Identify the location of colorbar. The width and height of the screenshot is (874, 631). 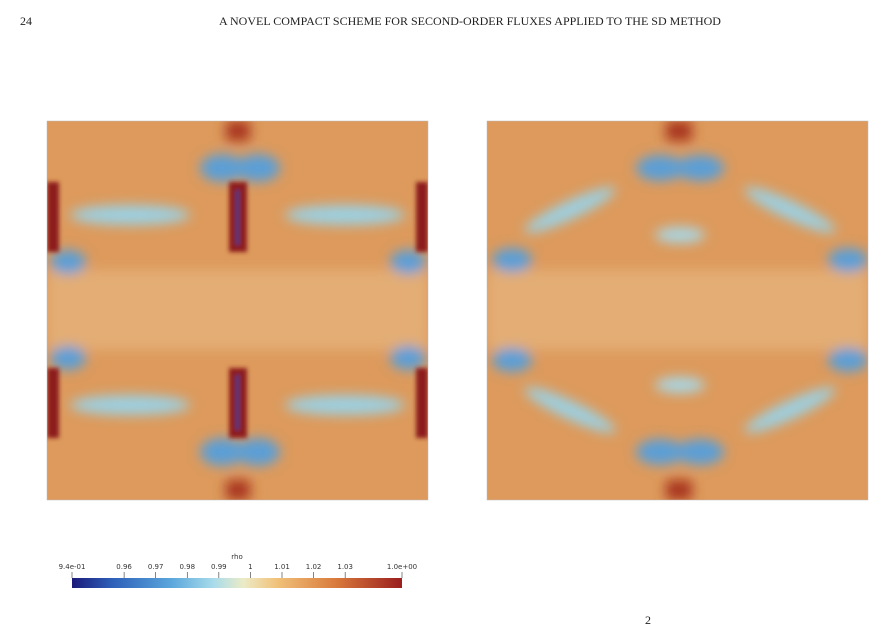
(237, 583).